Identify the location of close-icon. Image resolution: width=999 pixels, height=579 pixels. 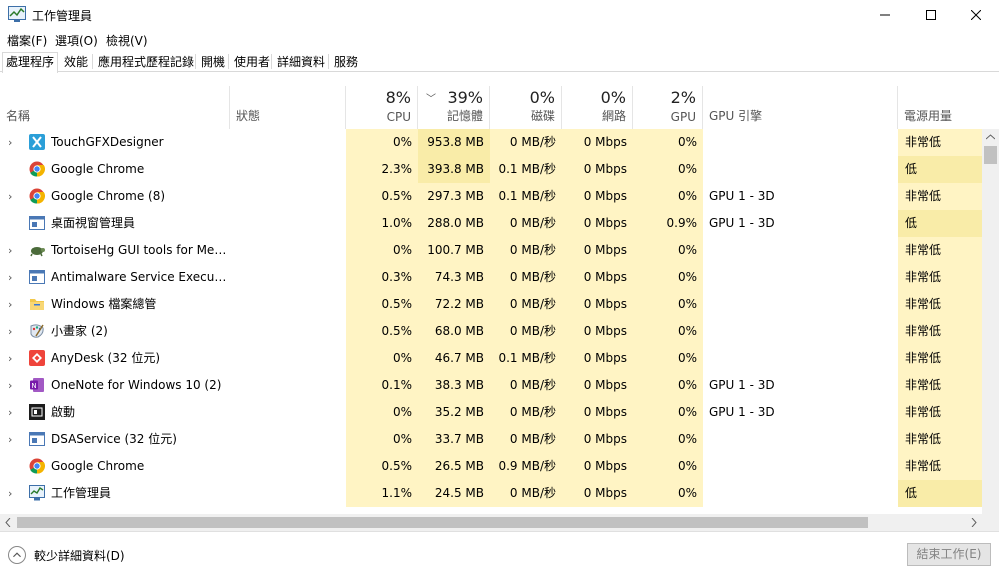
(976, 15).